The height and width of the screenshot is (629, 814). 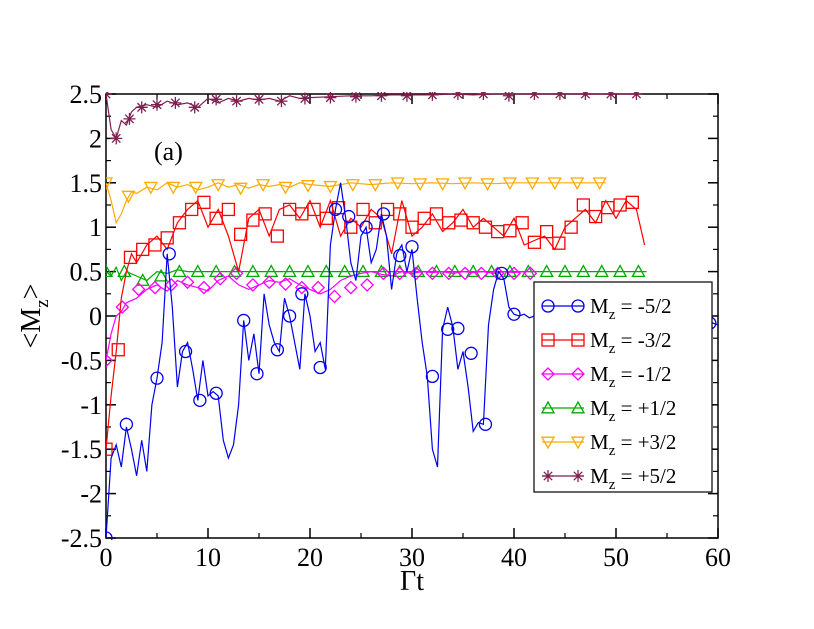 I want to click on legend-item: Mz = -5/2, so click(x=606, y=308).